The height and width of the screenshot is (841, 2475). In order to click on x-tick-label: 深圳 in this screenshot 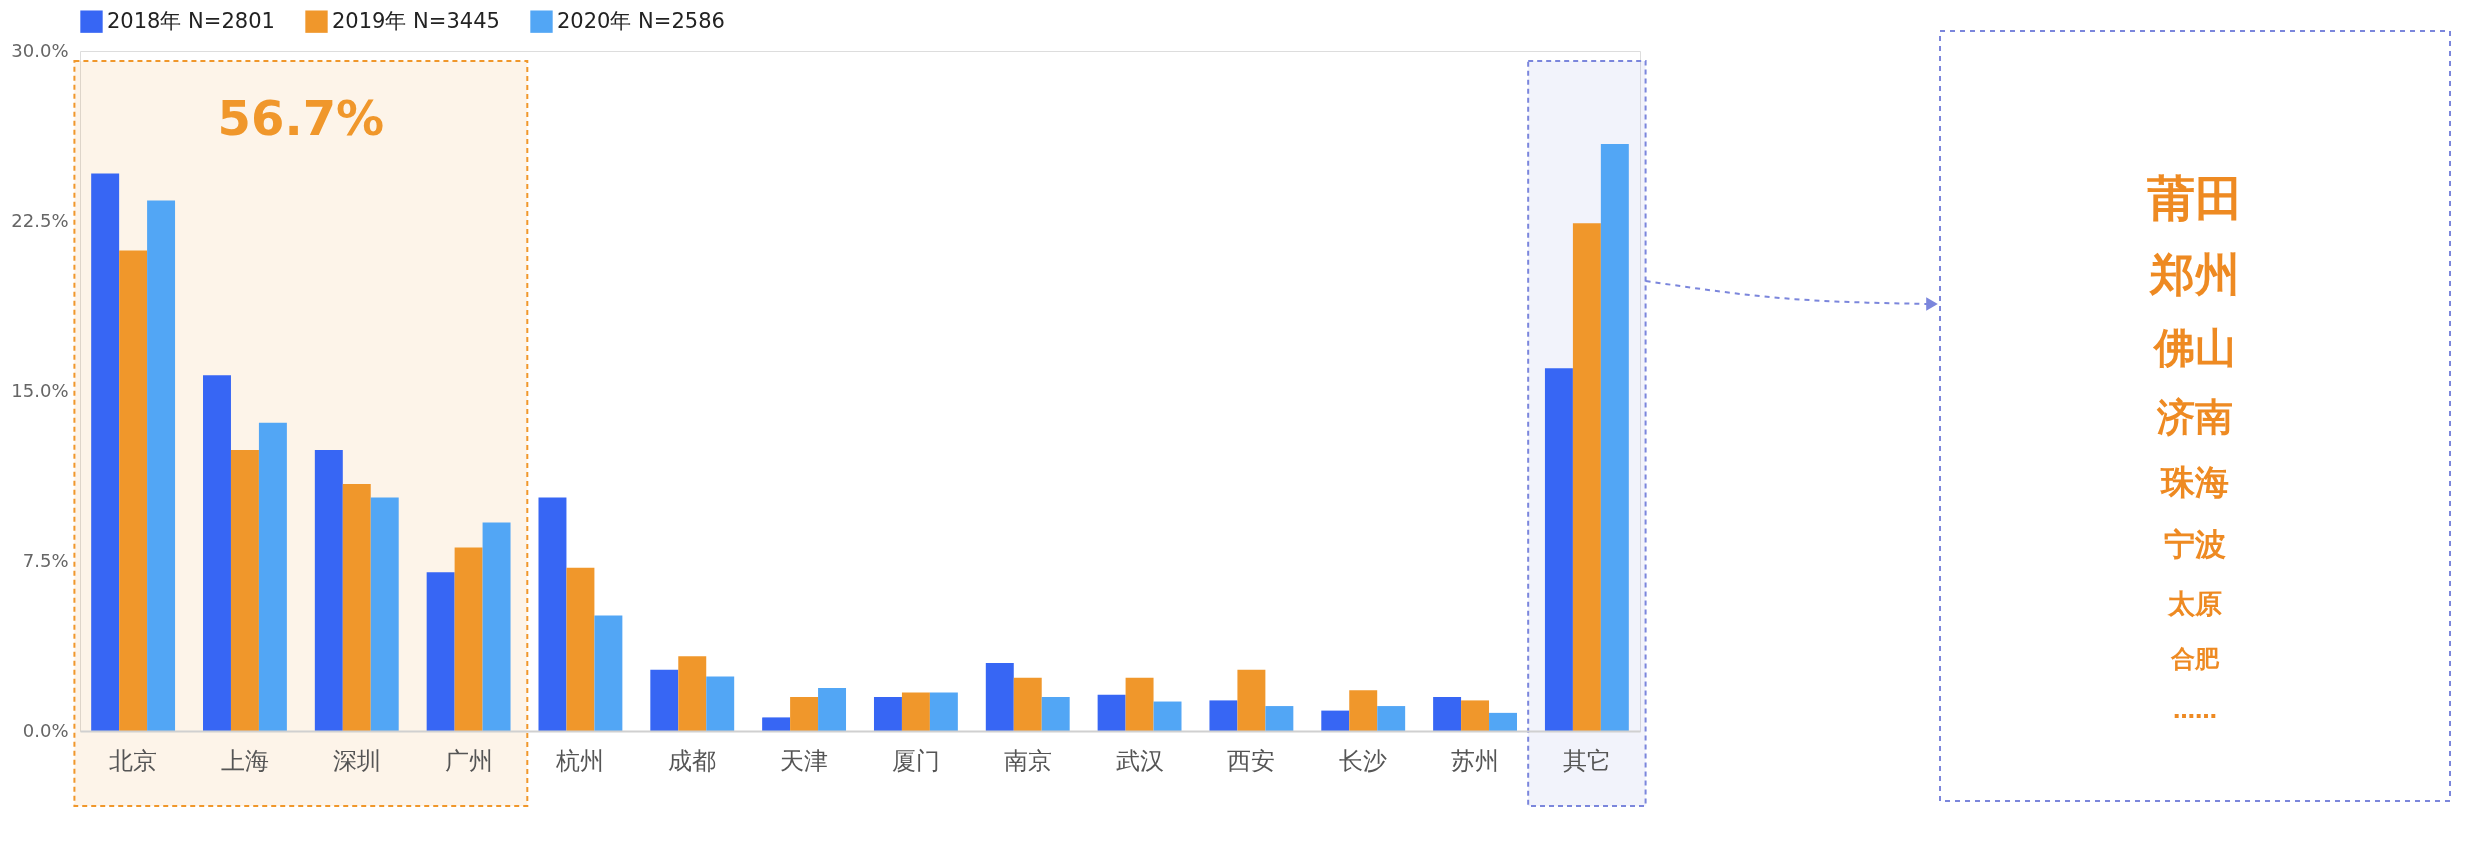, I will do `click(356, 760)`.